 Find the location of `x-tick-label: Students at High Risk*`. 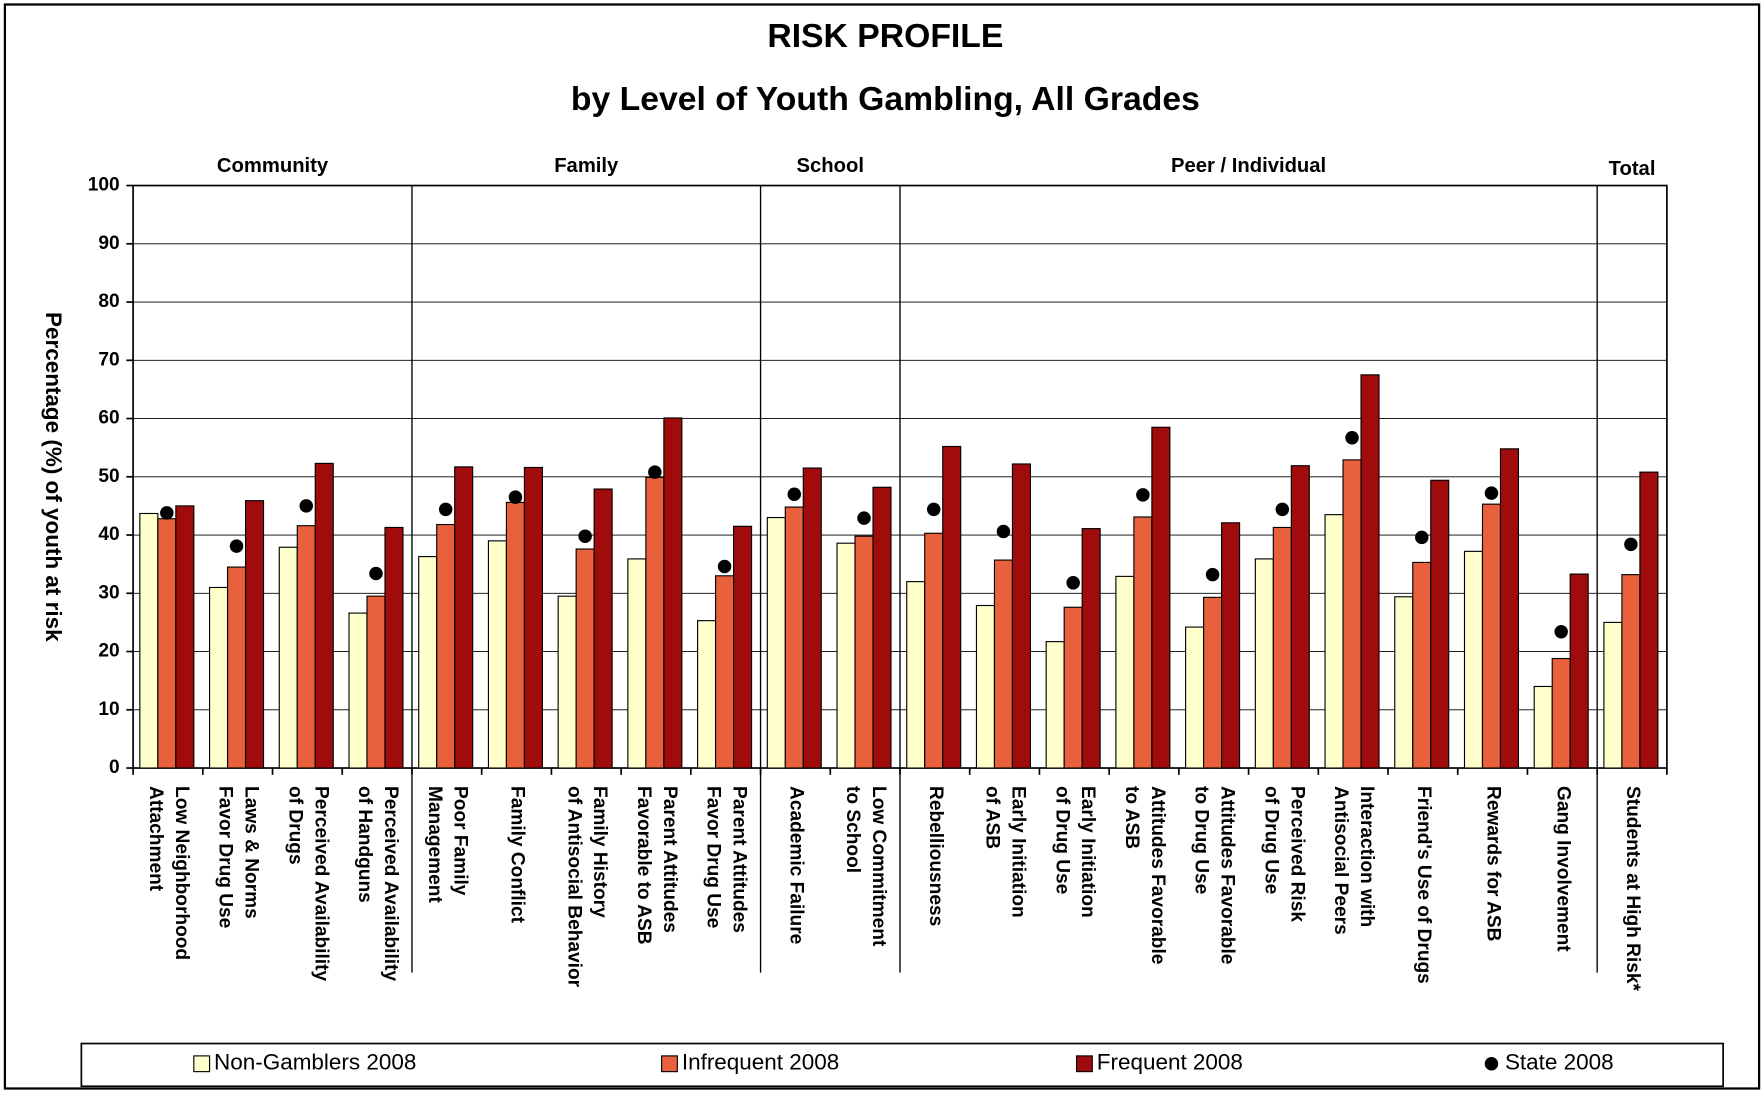

x-tick-label: Students at High Risk* is located at coordinates (1632, 888).